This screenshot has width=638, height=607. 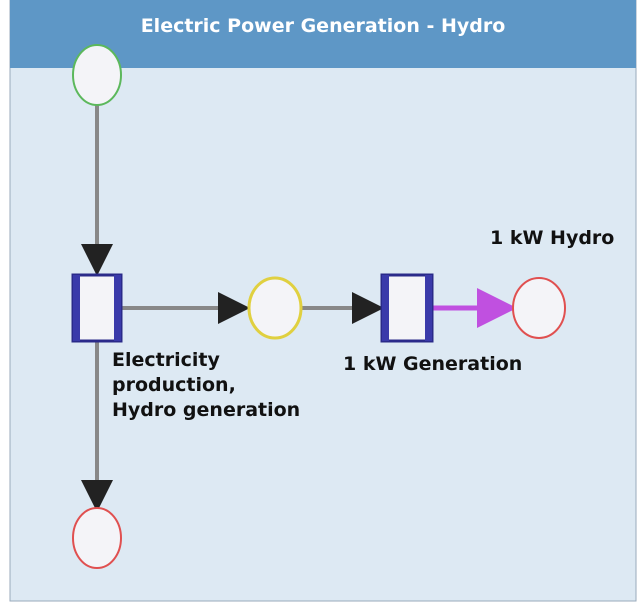 I want to click on node-label: Electricity production, Hydro generation, so click(x=206, y=385).